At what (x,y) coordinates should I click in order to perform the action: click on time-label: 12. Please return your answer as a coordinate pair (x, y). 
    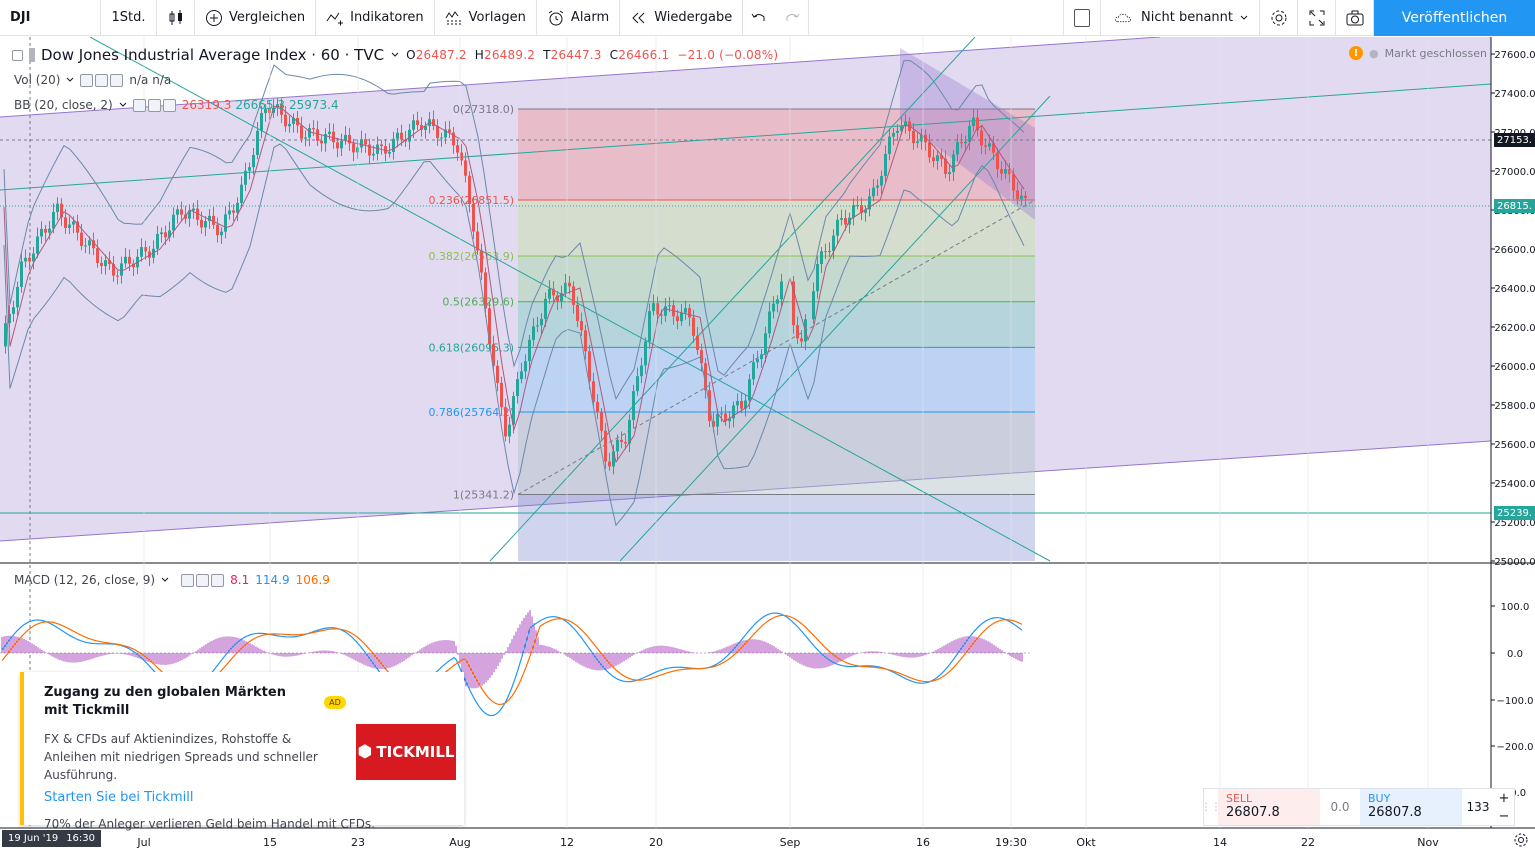
    Looking at the image, I should click on (567, 842).